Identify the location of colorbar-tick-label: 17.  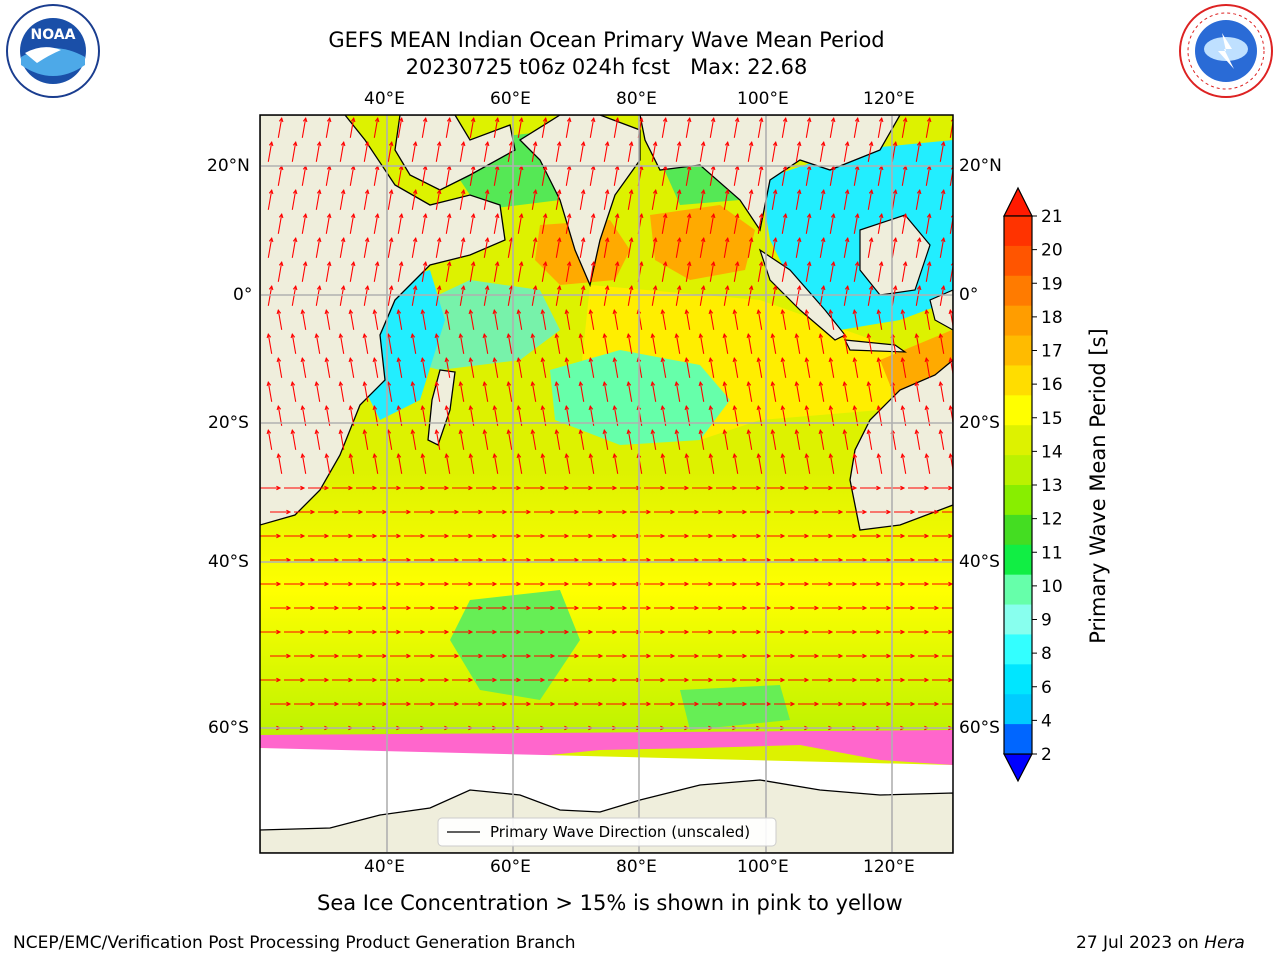
(1052, 352).